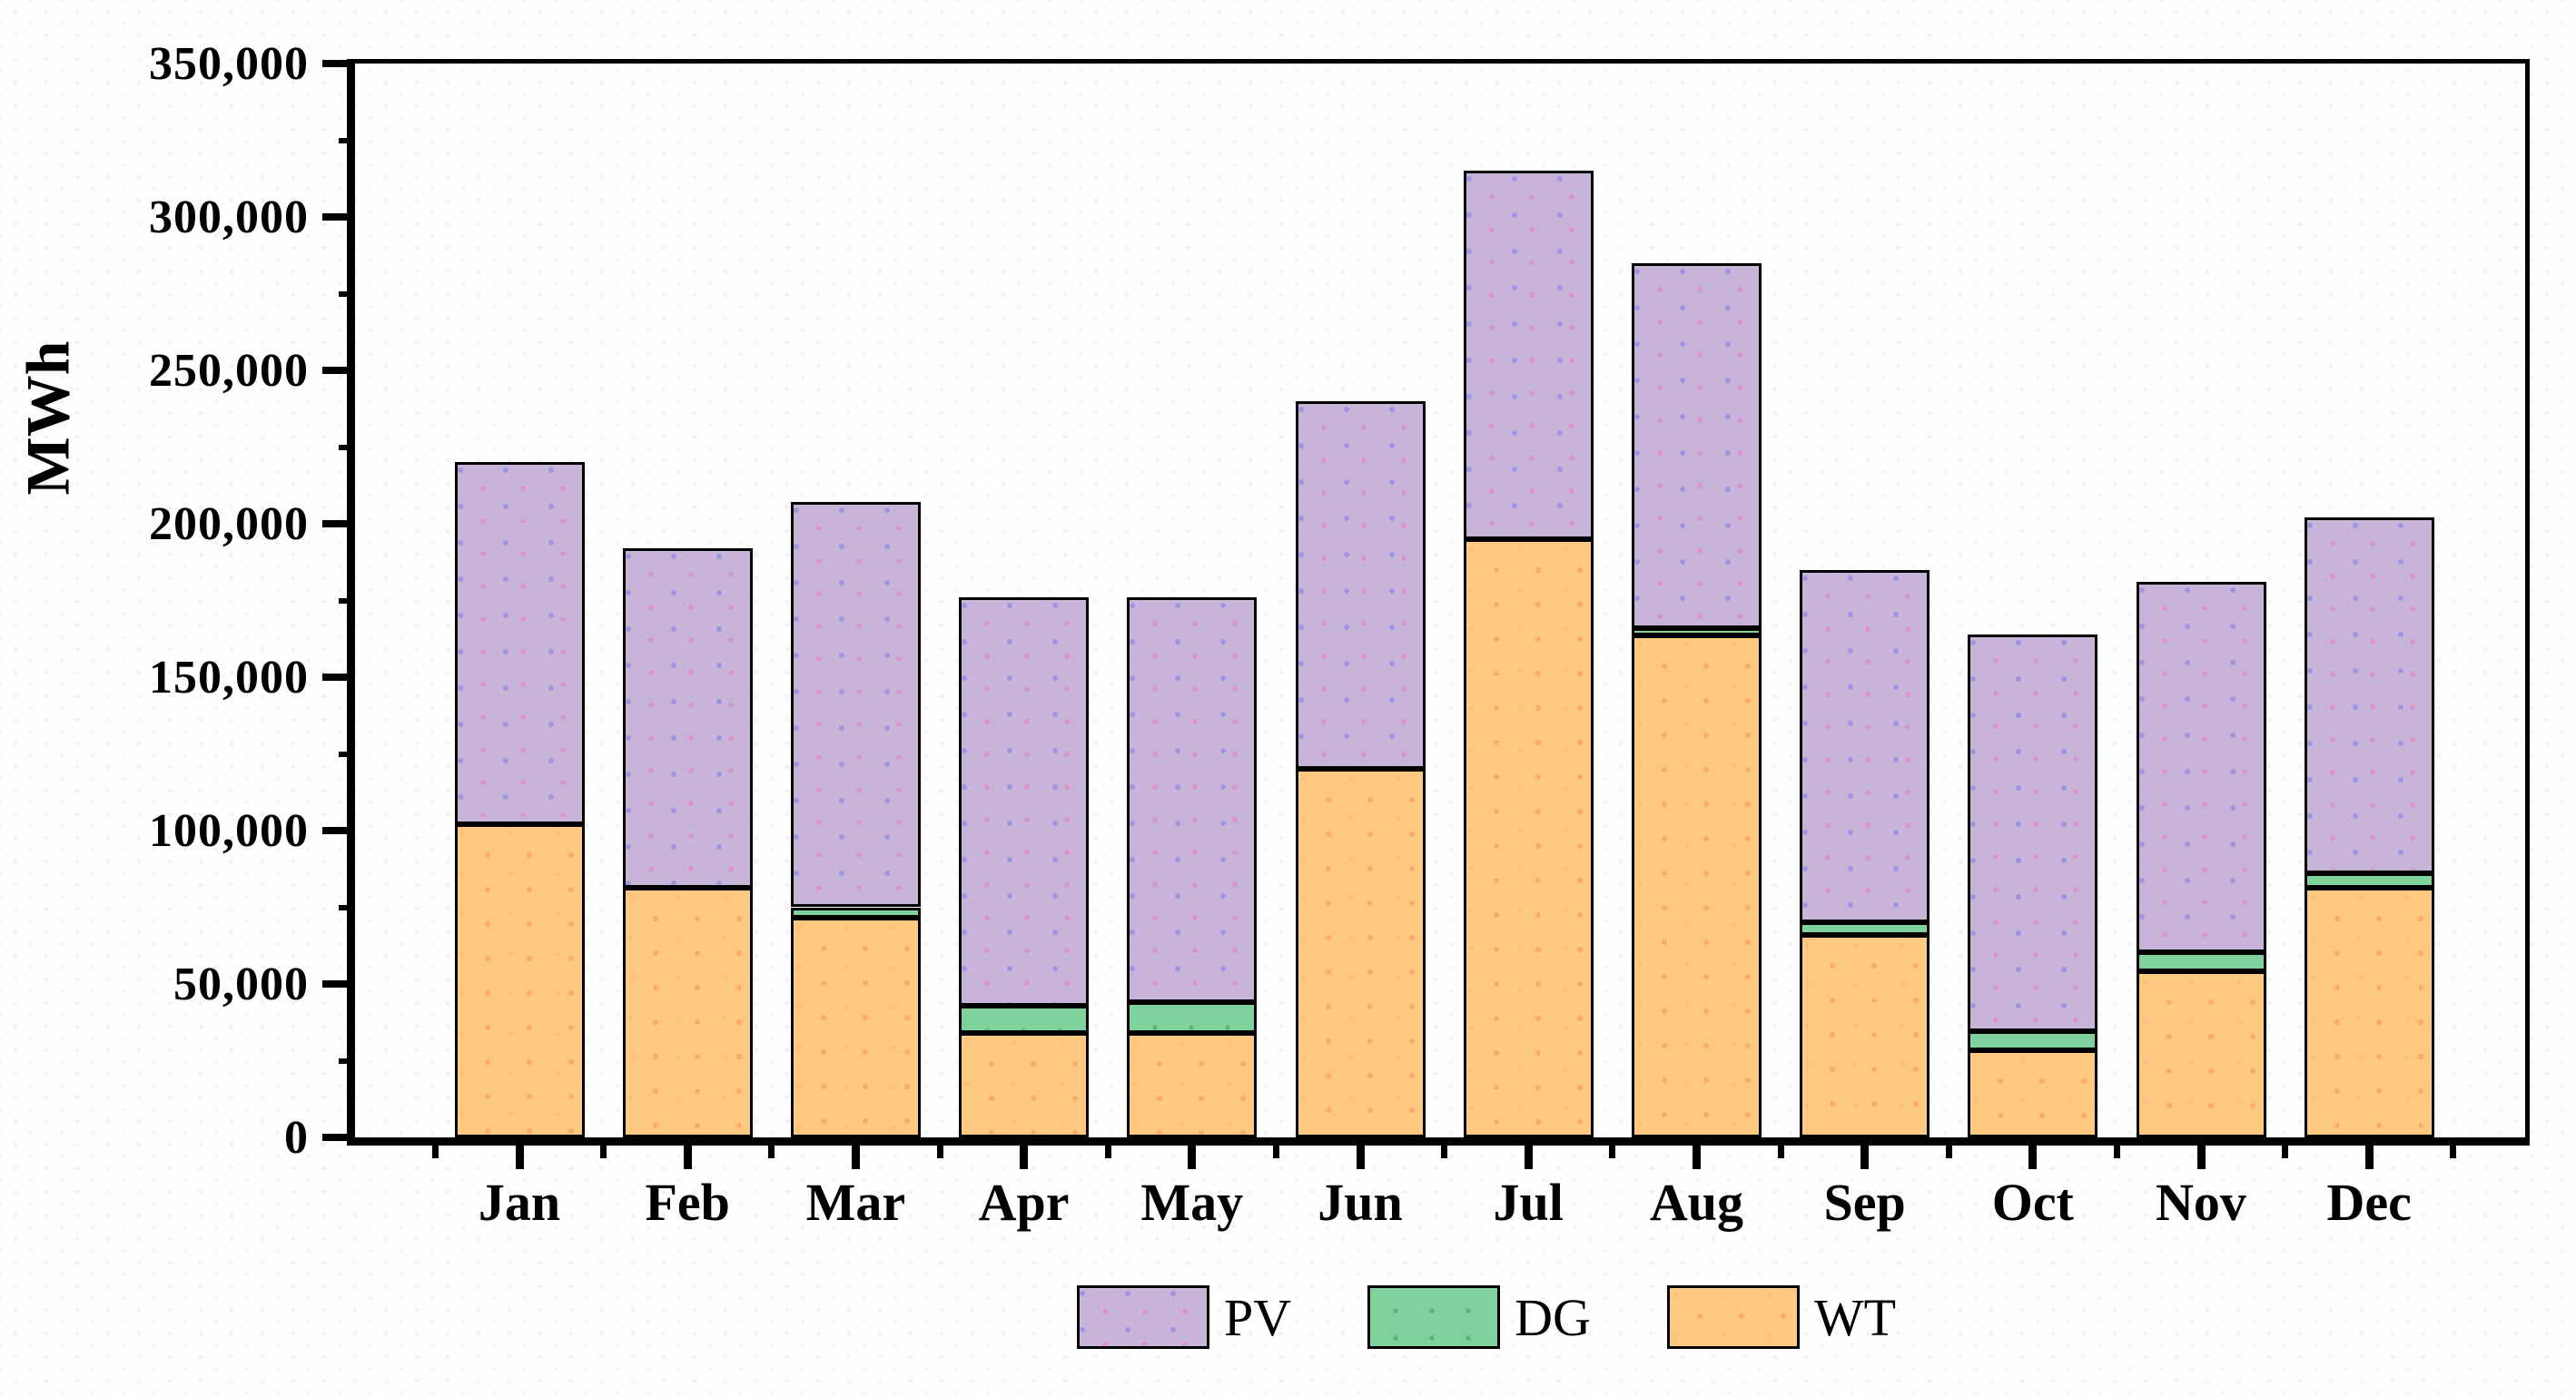 Image resolution: width=2576 pixels, height=1397 pixels. I want to click on bar-segment-dg-apr, so click(1024, 1020).